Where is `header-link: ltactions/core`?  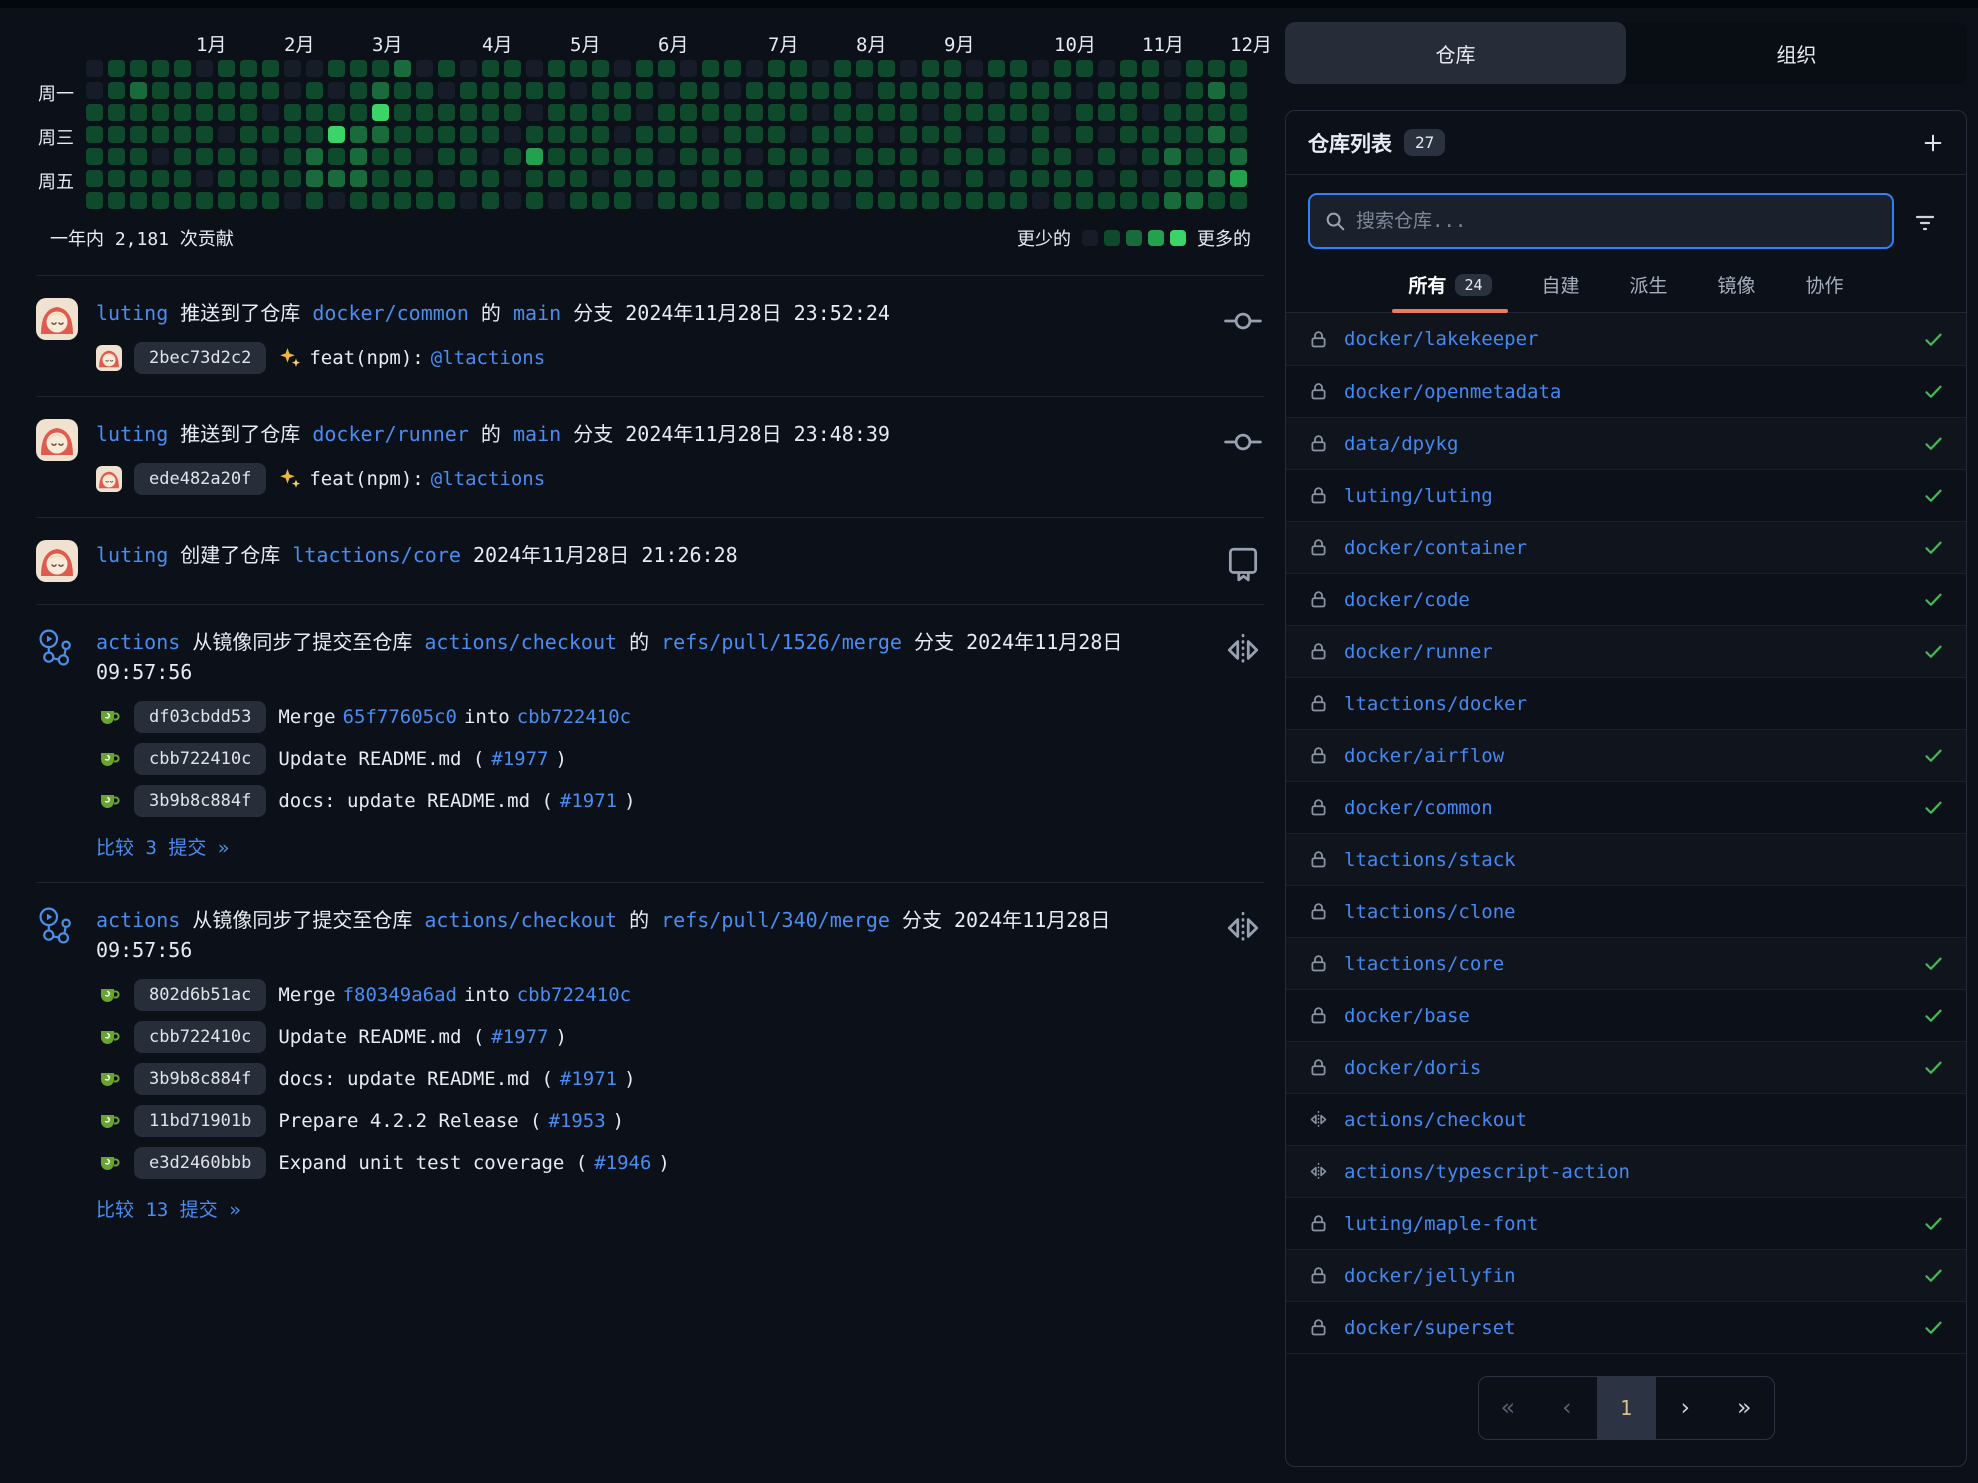 header-link: ltactions/core is located at coordinates (376, 555).